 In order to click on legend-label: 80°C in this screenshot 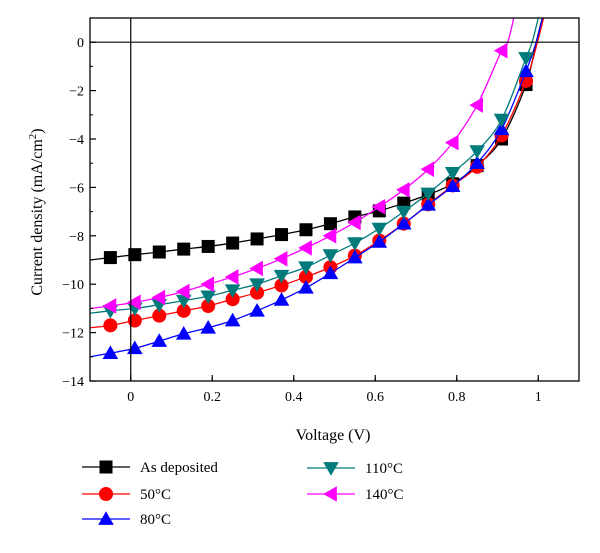, I will do `click(155, 520)`.